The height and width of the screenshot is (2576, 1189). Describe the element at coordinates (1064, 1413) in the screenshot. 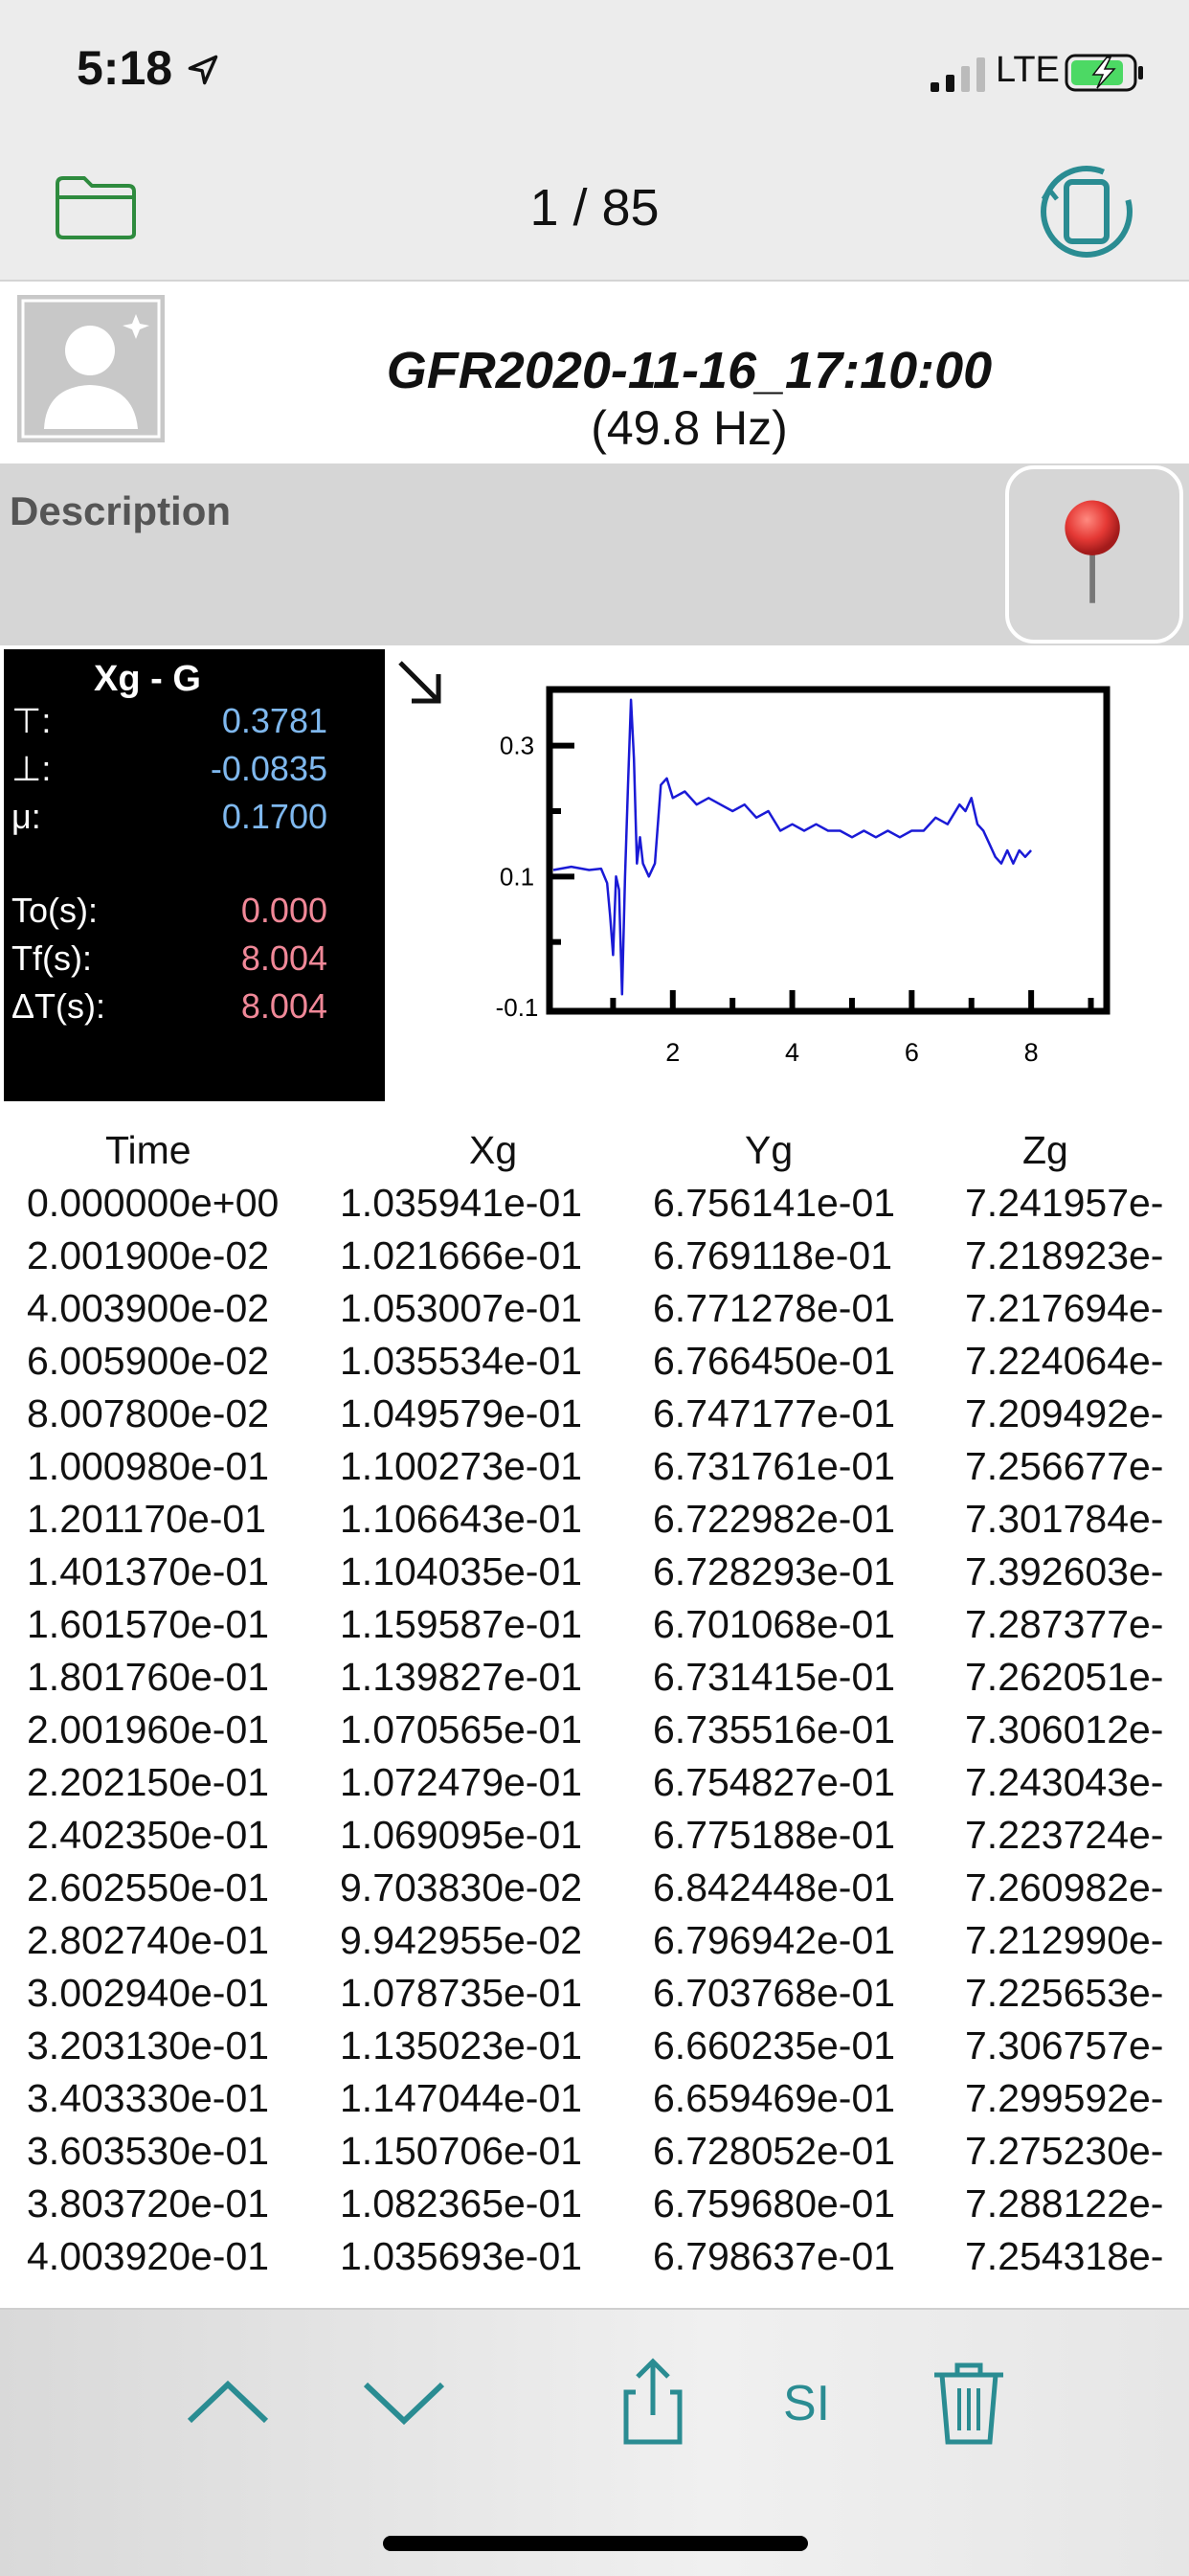

I see `table-cell: 7.209492e-` at that location.